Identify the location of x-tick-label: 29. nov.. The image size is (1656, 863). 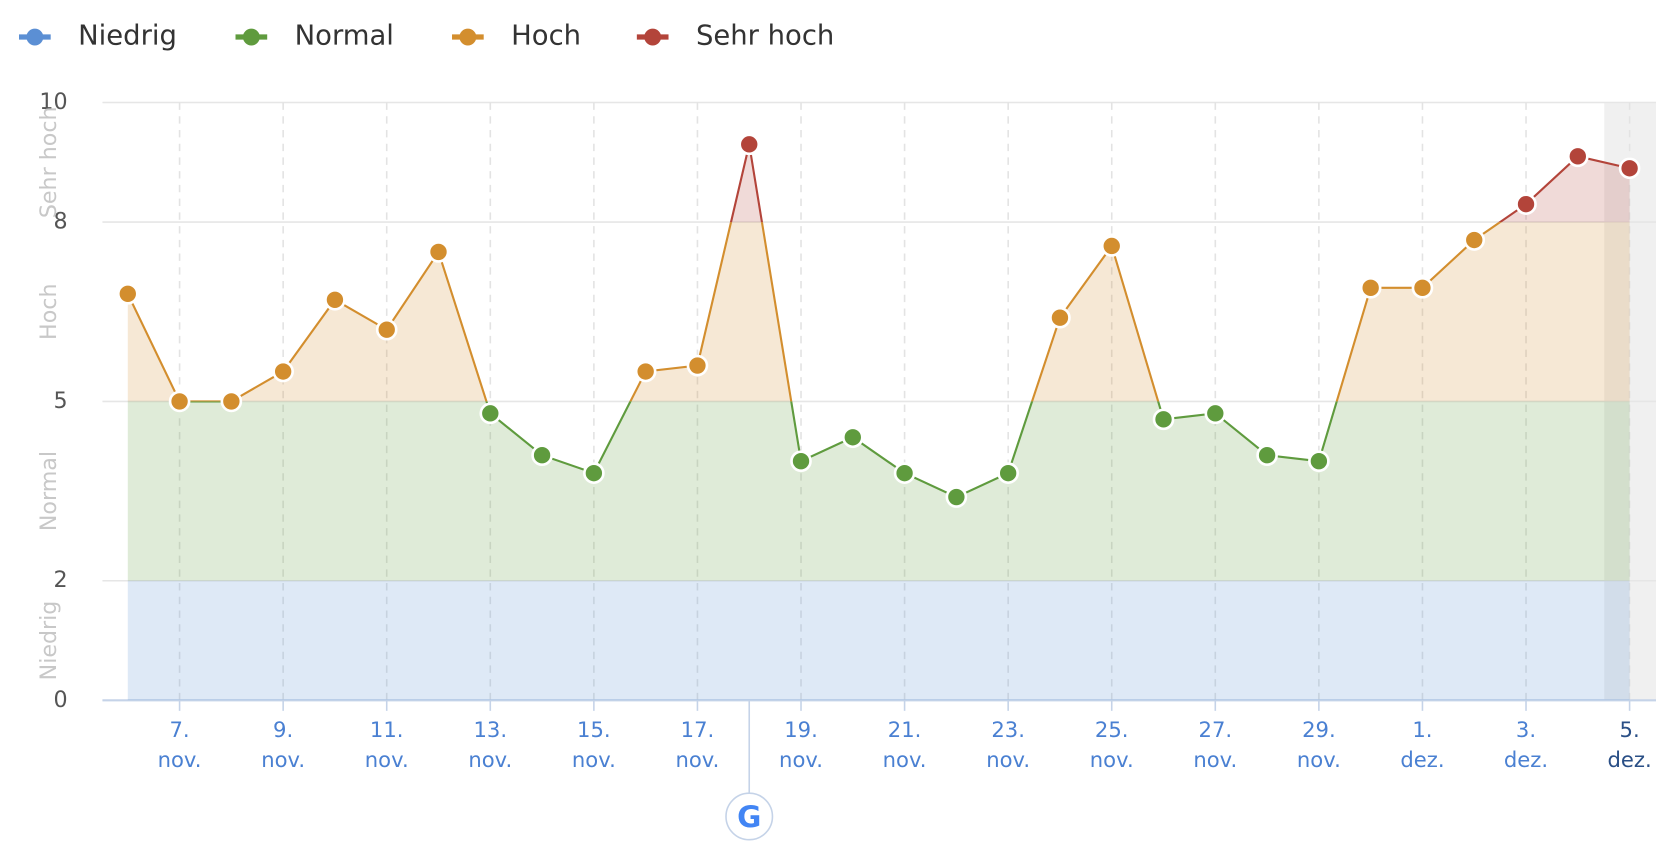
(1318, 745).